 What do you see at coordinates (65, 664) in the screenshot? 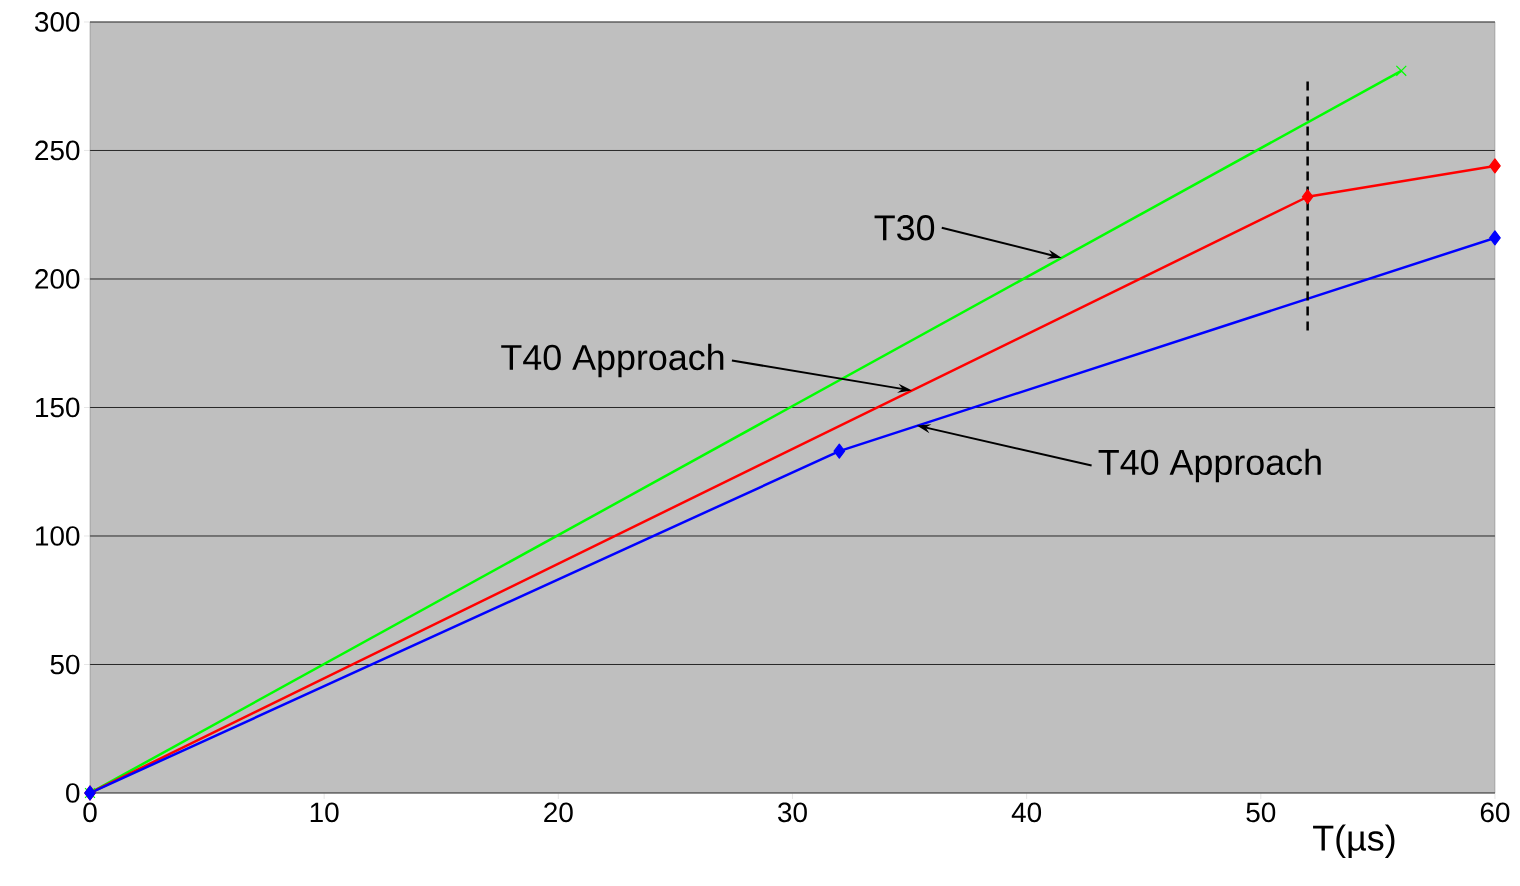
I see `y-tick-label: 50` at bounding box center [65, 664].